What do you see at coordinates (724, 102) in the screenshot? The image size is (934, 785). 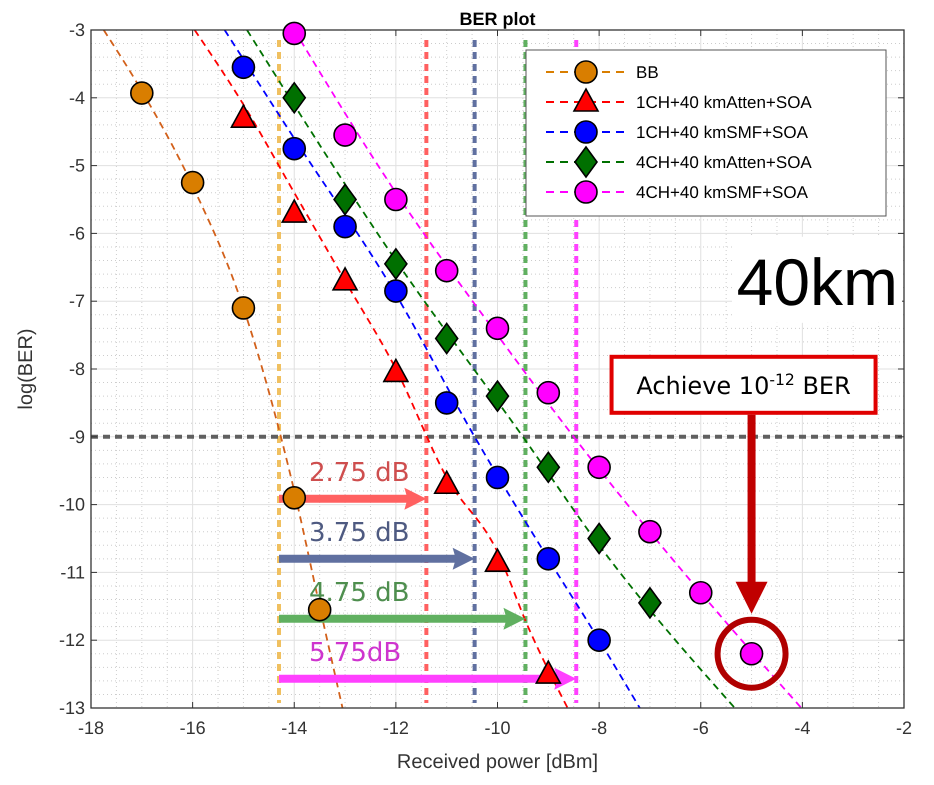 I see `legend-label: 1CH+40 kmAtten+SOA` at bounding box center [724, 102].